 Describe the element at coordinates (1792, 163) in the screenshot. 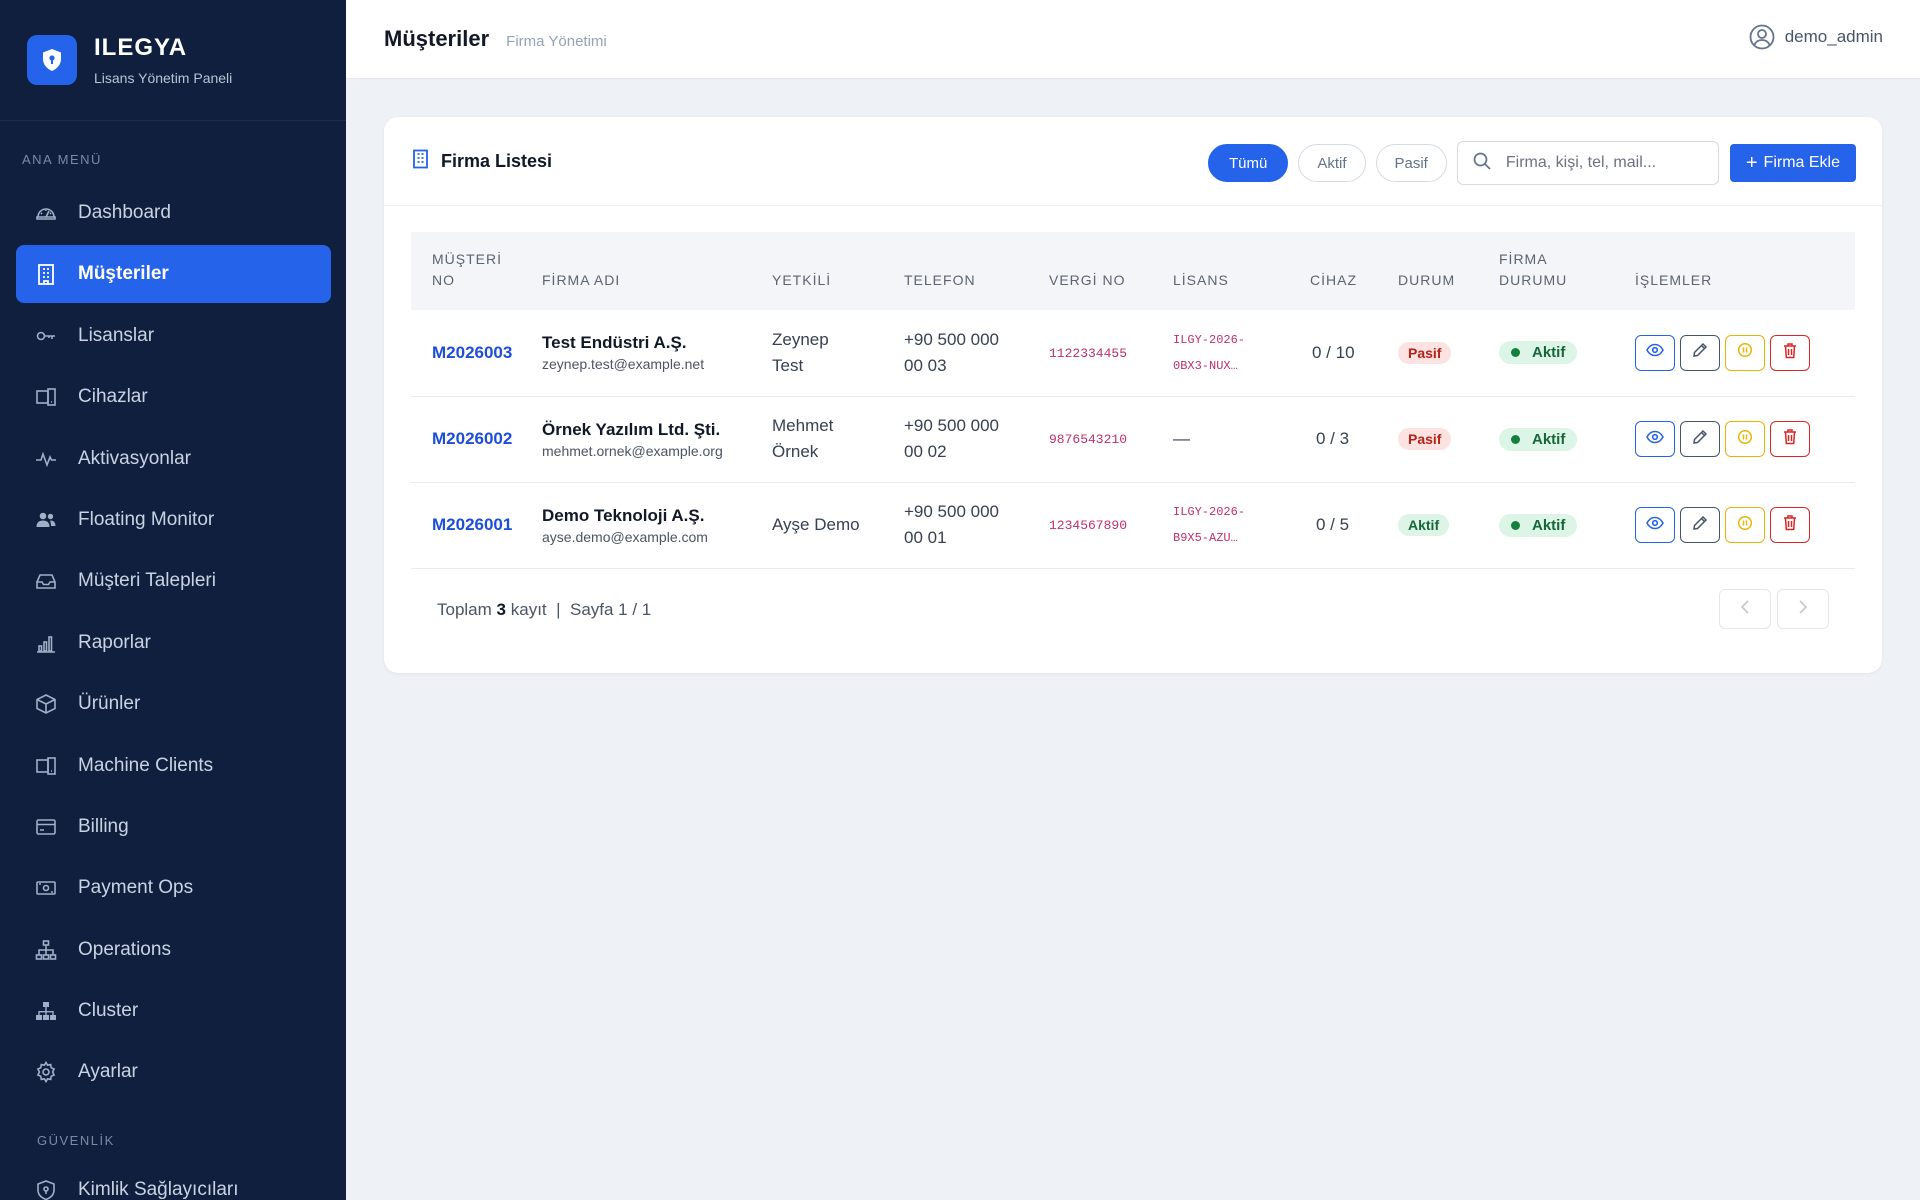

I see `add-firm-button: + Firma Ekle` at that location.